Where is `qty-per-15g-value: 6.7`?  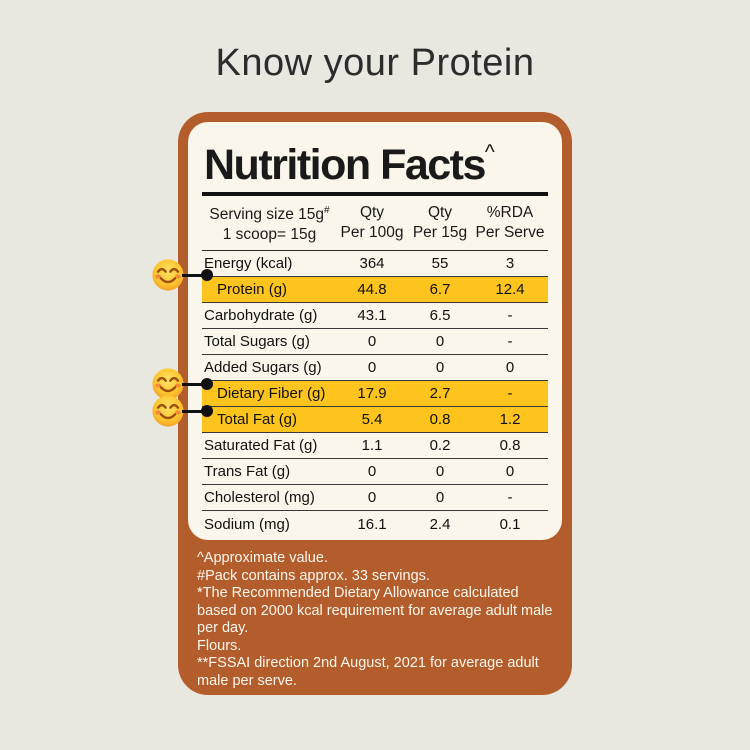
qty-per-15g-value: 6.7 is located at coordinates (440, 289).